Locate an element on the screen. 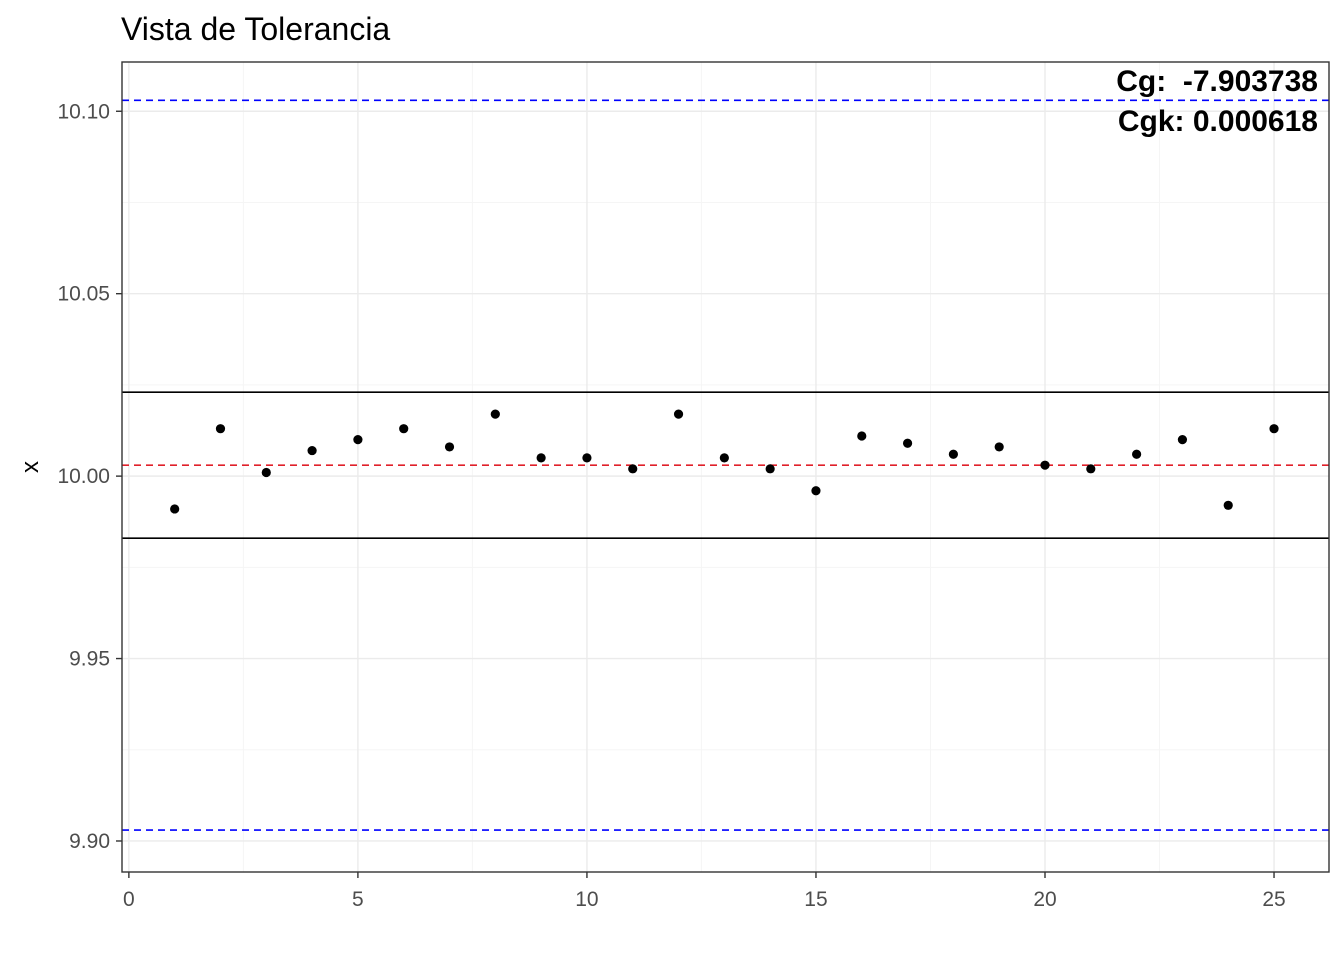 The image size is (1344, 960). x-tick-label: 25 is located at coordinates (1273, 899).